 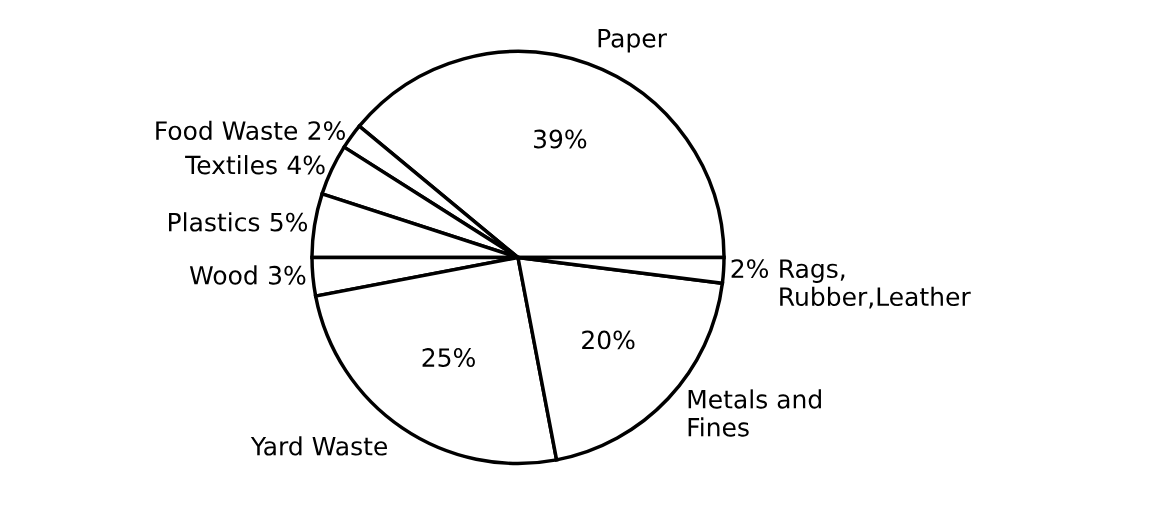 I want to click on slice-label: Food Waste, so click(x=227, y=130).